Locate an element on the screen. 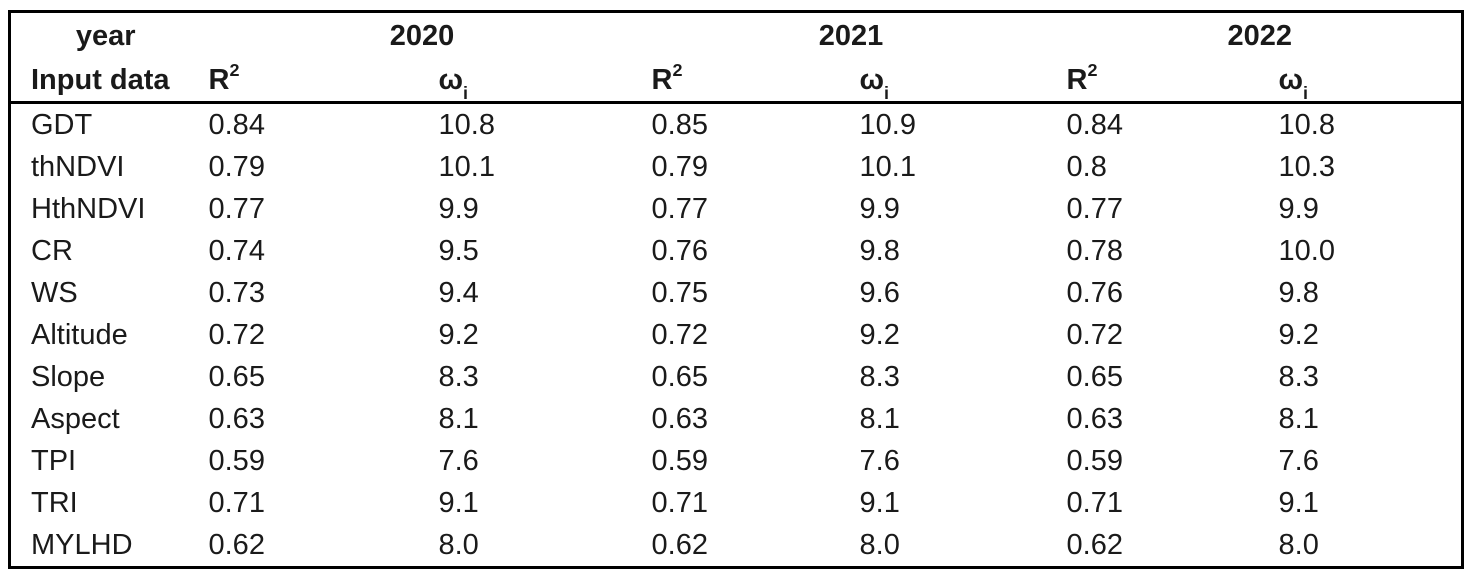 This screenshot has width=1471, height=579. row-label: CR is located at coordinates (52, 250).